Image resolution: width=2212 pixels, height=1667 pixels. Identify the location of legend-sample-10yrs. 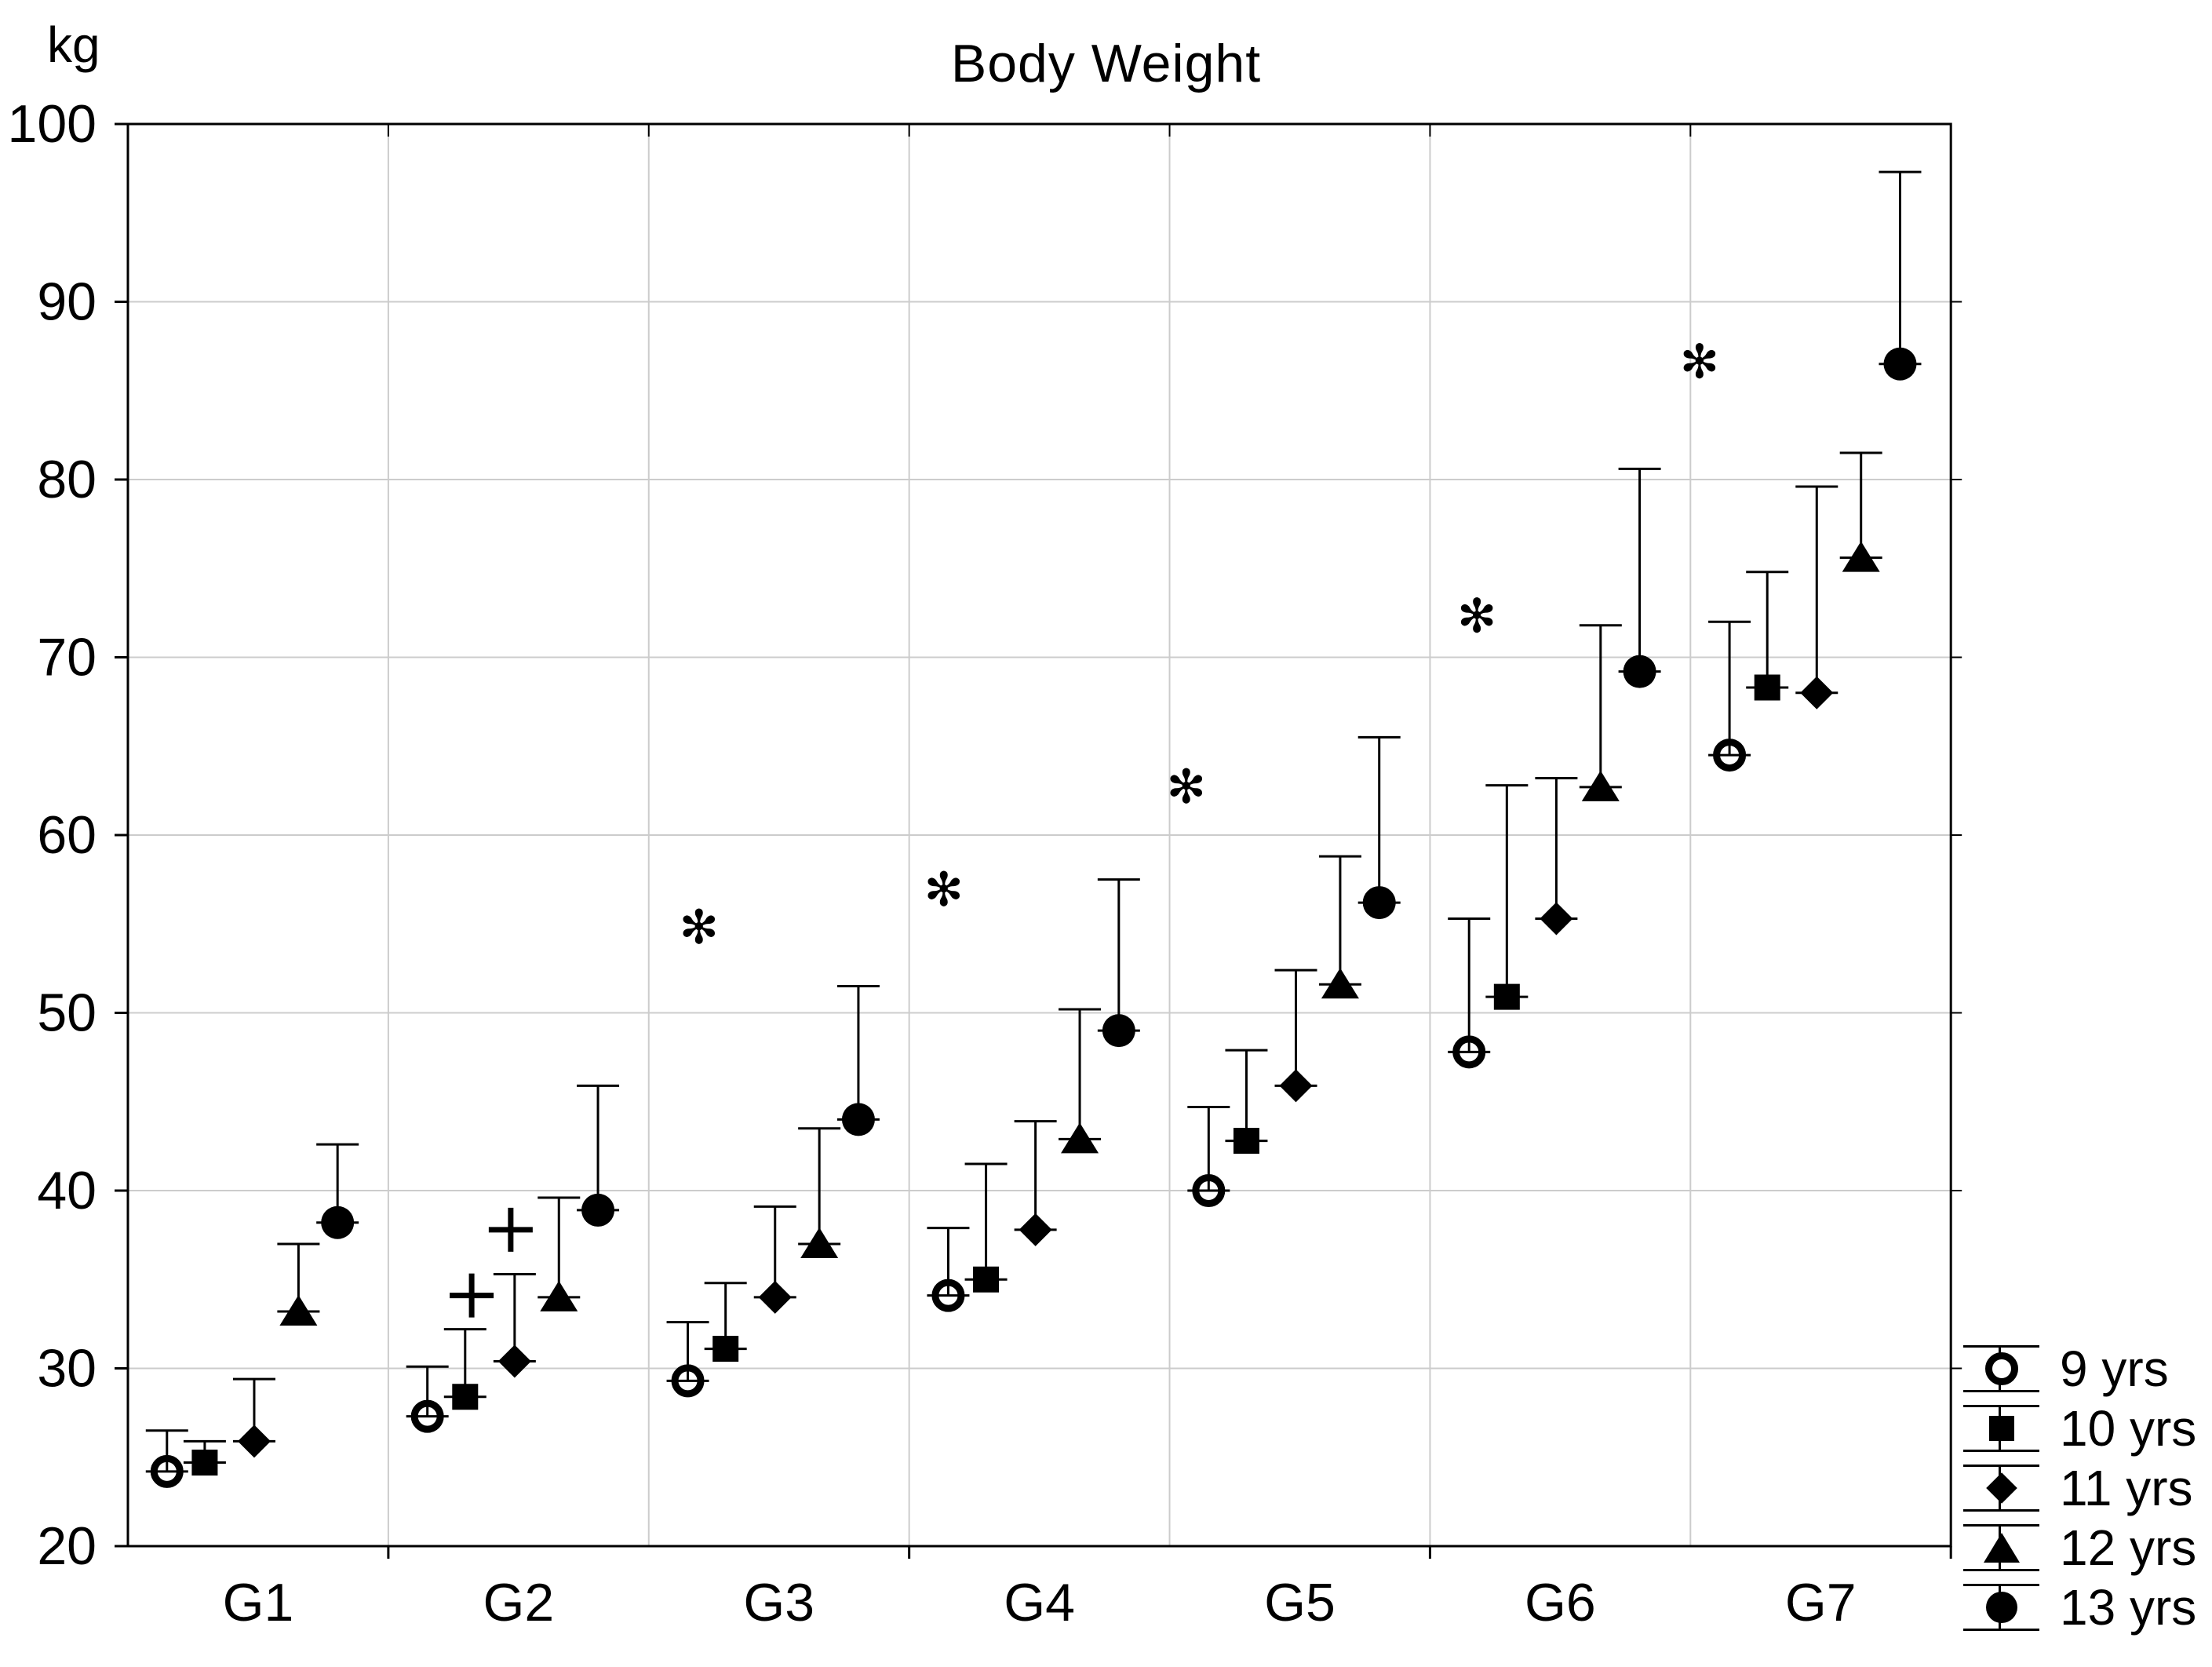
(2001, 1428).